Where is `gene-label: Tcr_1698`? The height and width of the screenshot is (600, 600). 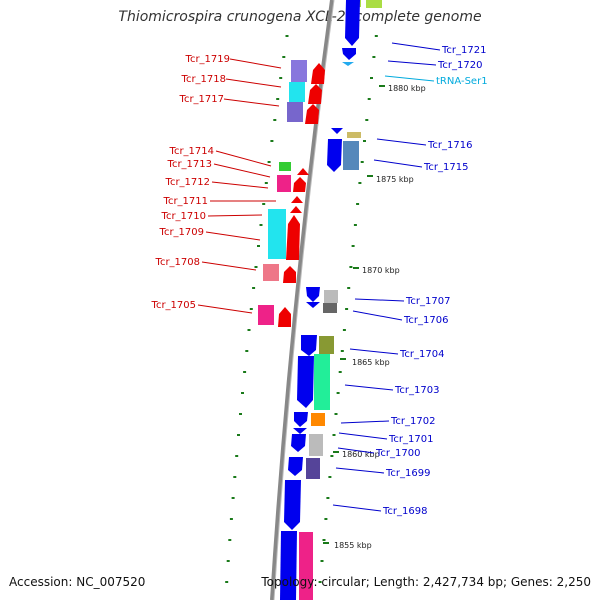
gene-label: Tcr_1698 is located at coordinates (404, 511).